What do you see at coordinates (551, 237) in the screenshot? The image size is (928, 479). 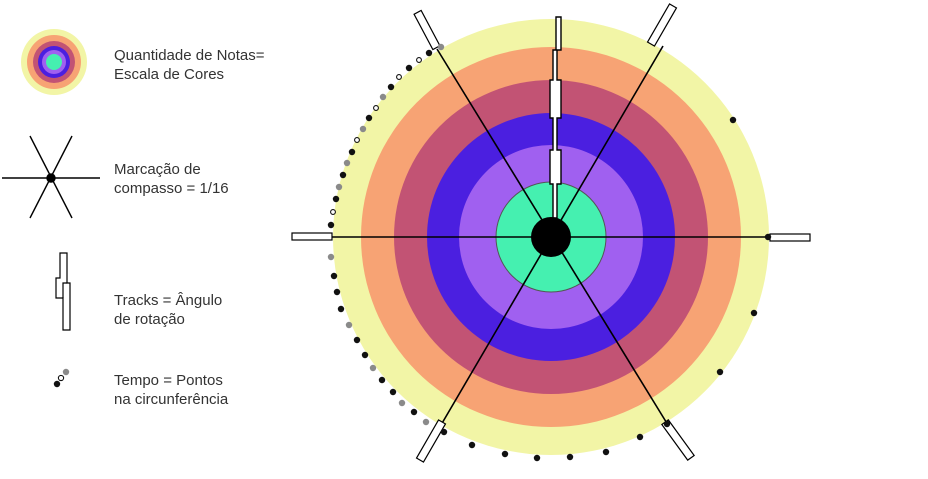 I see `center-hub` at bounding box center [551, 237].